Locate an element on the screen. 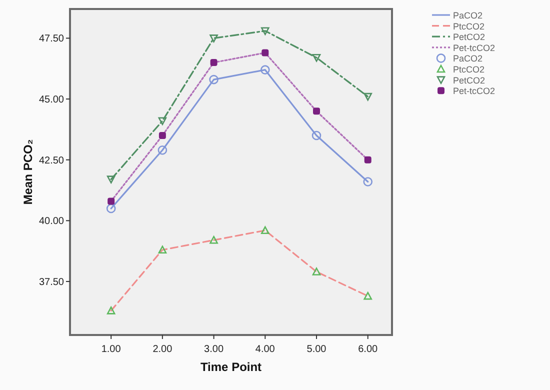 The width and height of the screenshot is (550, 390). y-tick-label: 42.50 is located at coordinates (51, 160).